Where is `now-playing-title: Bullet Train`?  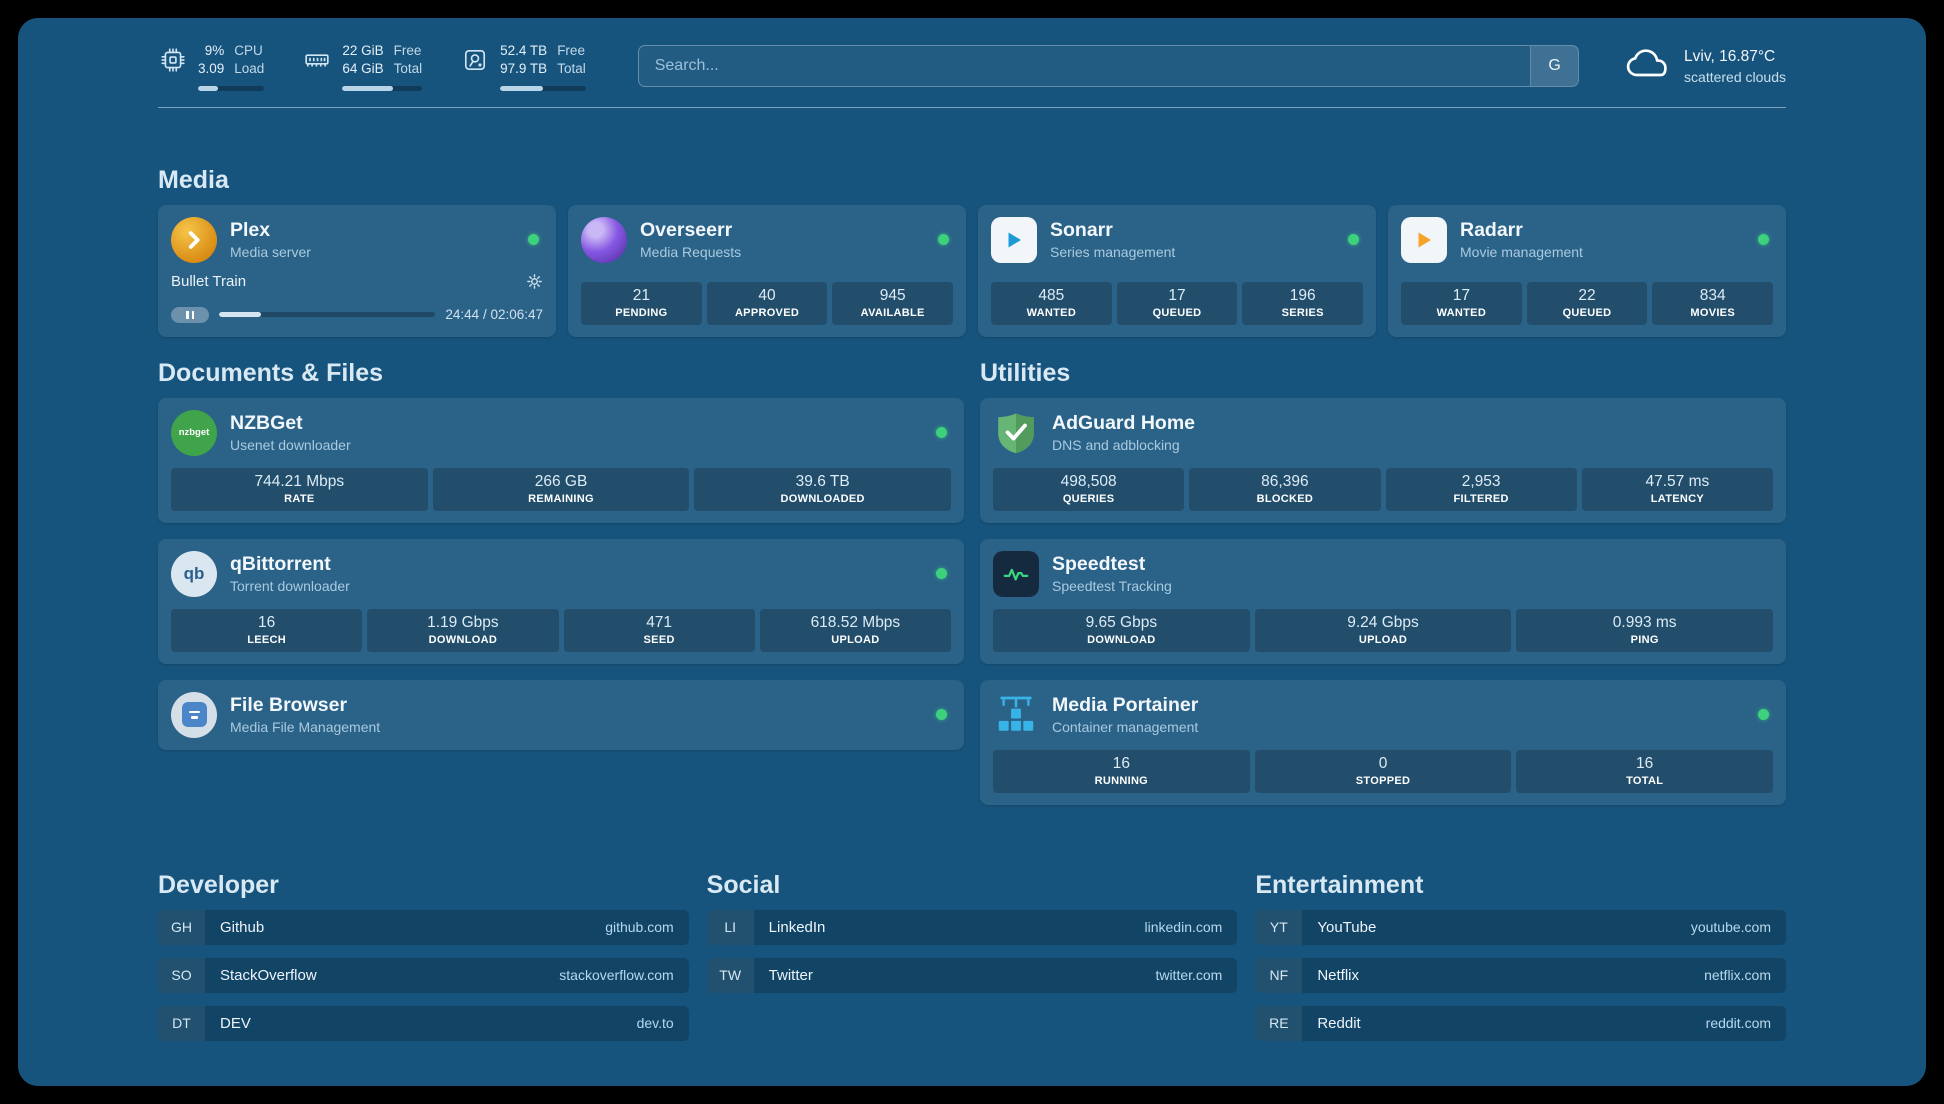 now-playing-title: Bullet Train is located at coordinates (209, 281).